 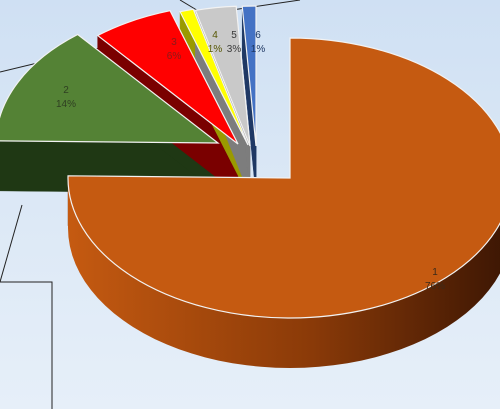 What do you see at coordinates (66, 104) in the screenshot?
I see `slice-percent-2: 14%` at bounding box center [66, 104].